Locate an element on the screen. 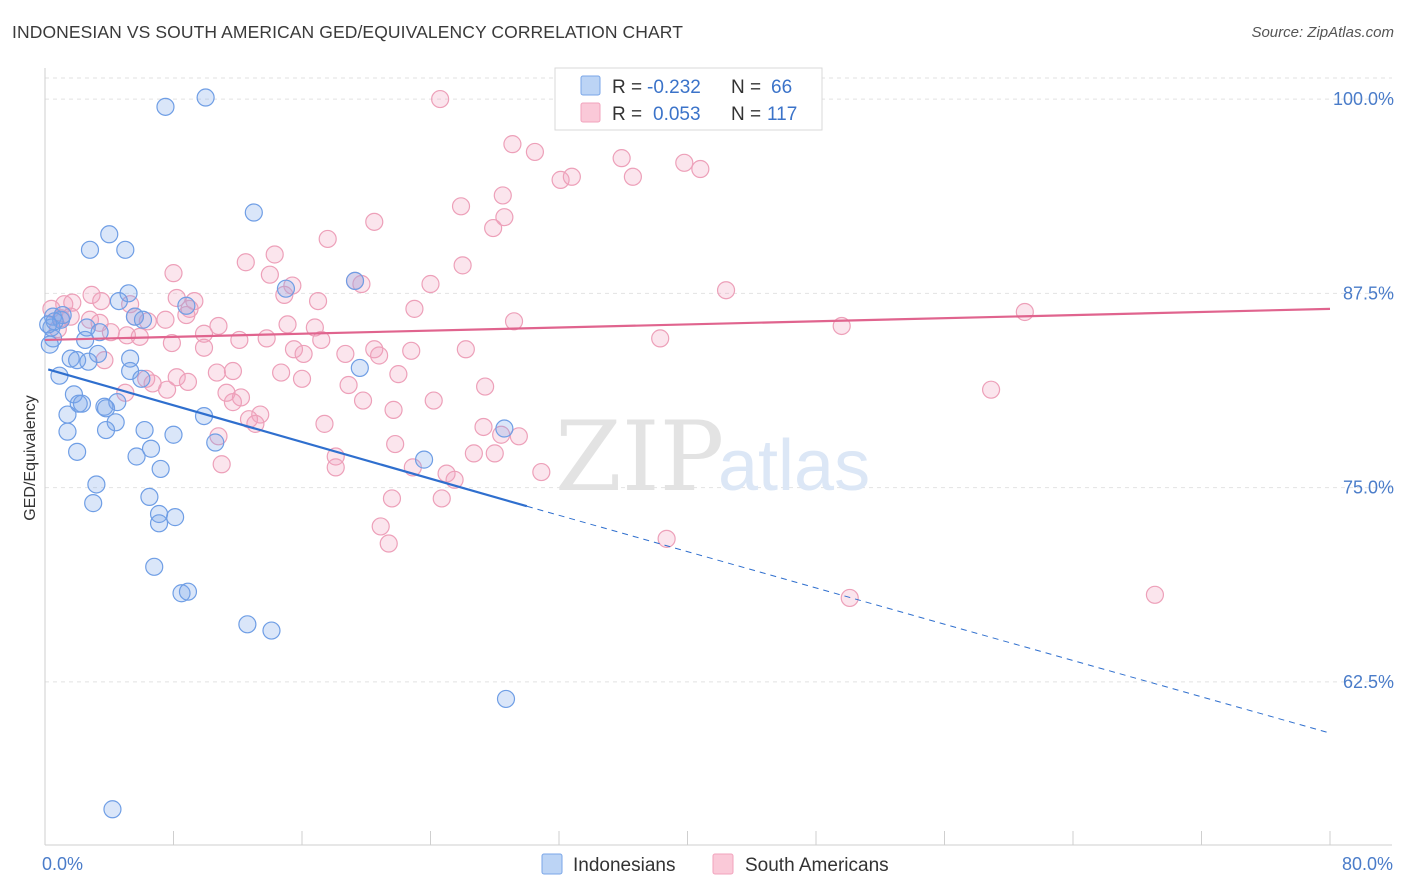 The image size is (1406, 892). legend-n-value-2: 117 is located at coordinates (782, 114).